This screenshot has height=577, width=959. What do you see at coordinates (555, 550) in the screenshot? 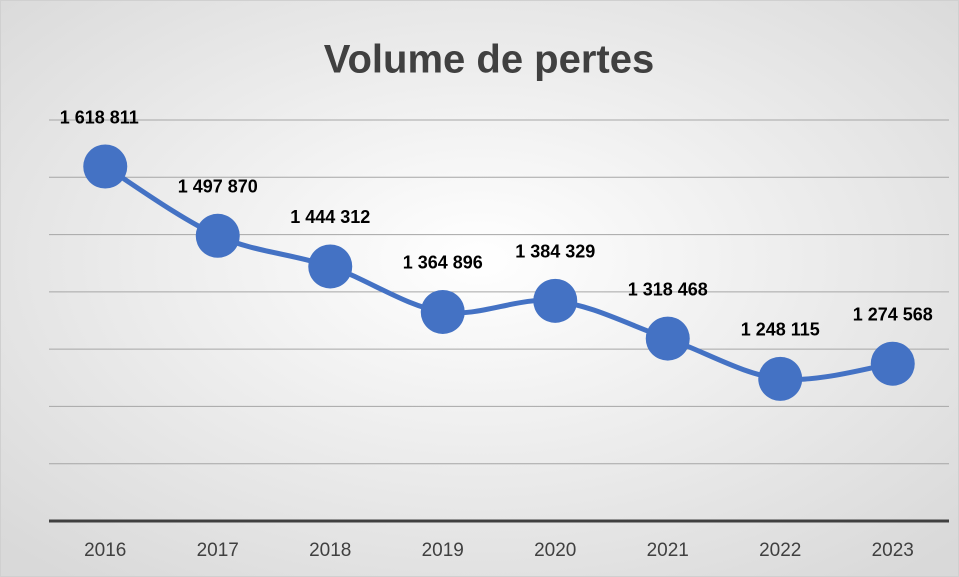
I see `x-tick-label: 2020` at bounding box center [555, 550].